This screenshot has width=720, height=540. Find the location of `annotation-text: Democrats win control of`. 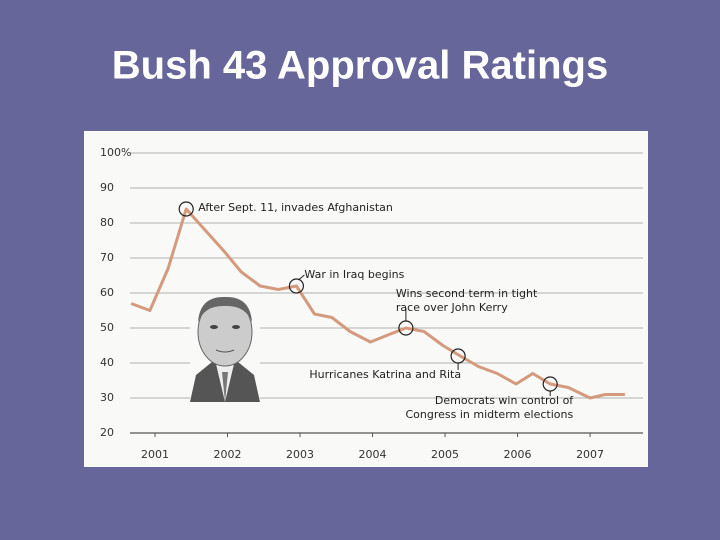

annotation-text: Democrats win control of is located at coordinates (504, 400).